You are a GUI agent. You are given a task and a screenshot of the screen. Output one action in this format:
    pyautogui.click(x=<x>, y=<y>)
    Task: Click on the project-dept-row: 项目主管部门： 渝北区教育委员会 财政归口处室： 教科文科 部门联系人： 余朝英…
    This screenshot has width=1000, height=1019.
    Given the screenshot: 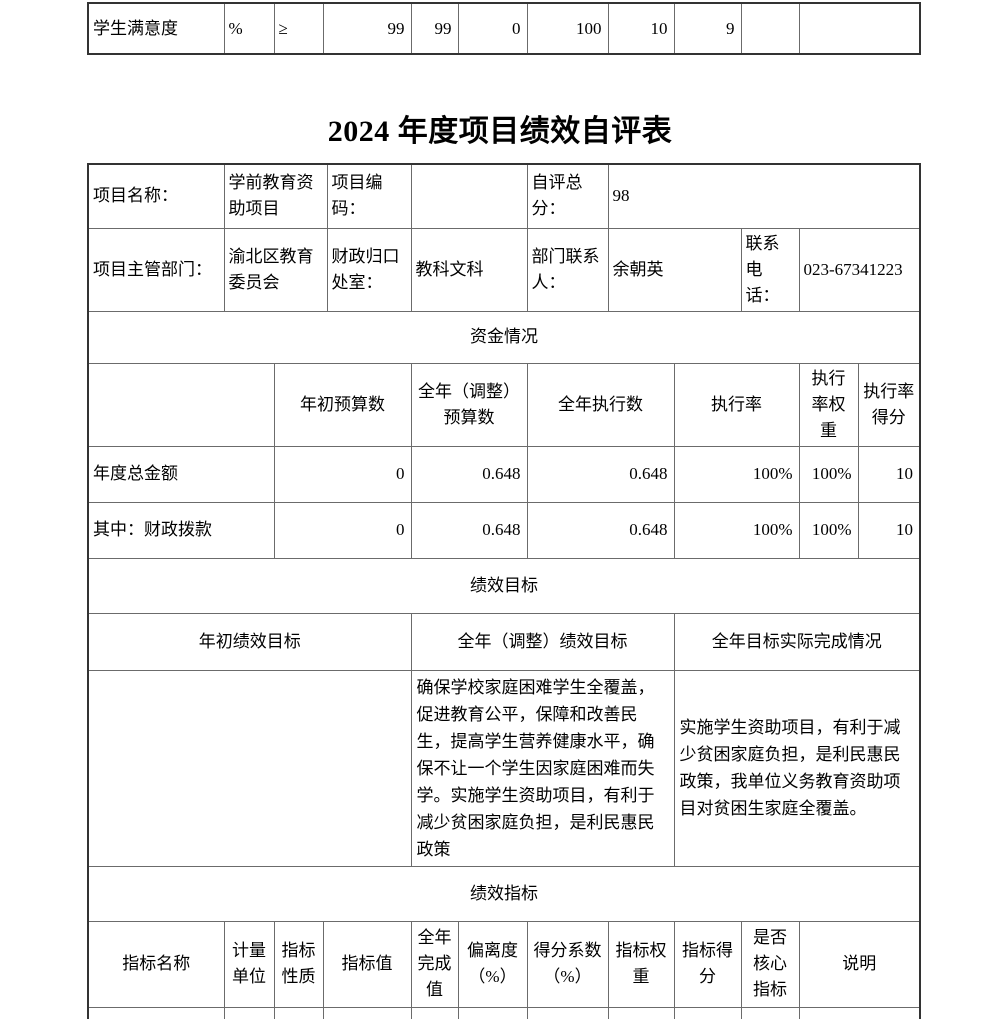 What is the action you would take?
    pyautogui.click(x=504, y=269)
    